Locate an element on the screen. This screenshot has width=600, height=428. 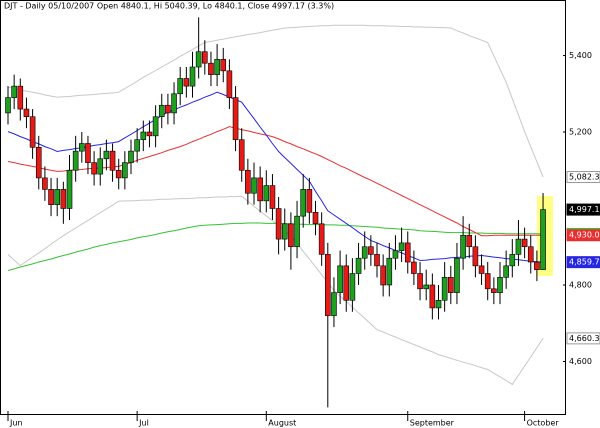
price-flag-label: 4,997.17 is located at coordinates (584, 209).